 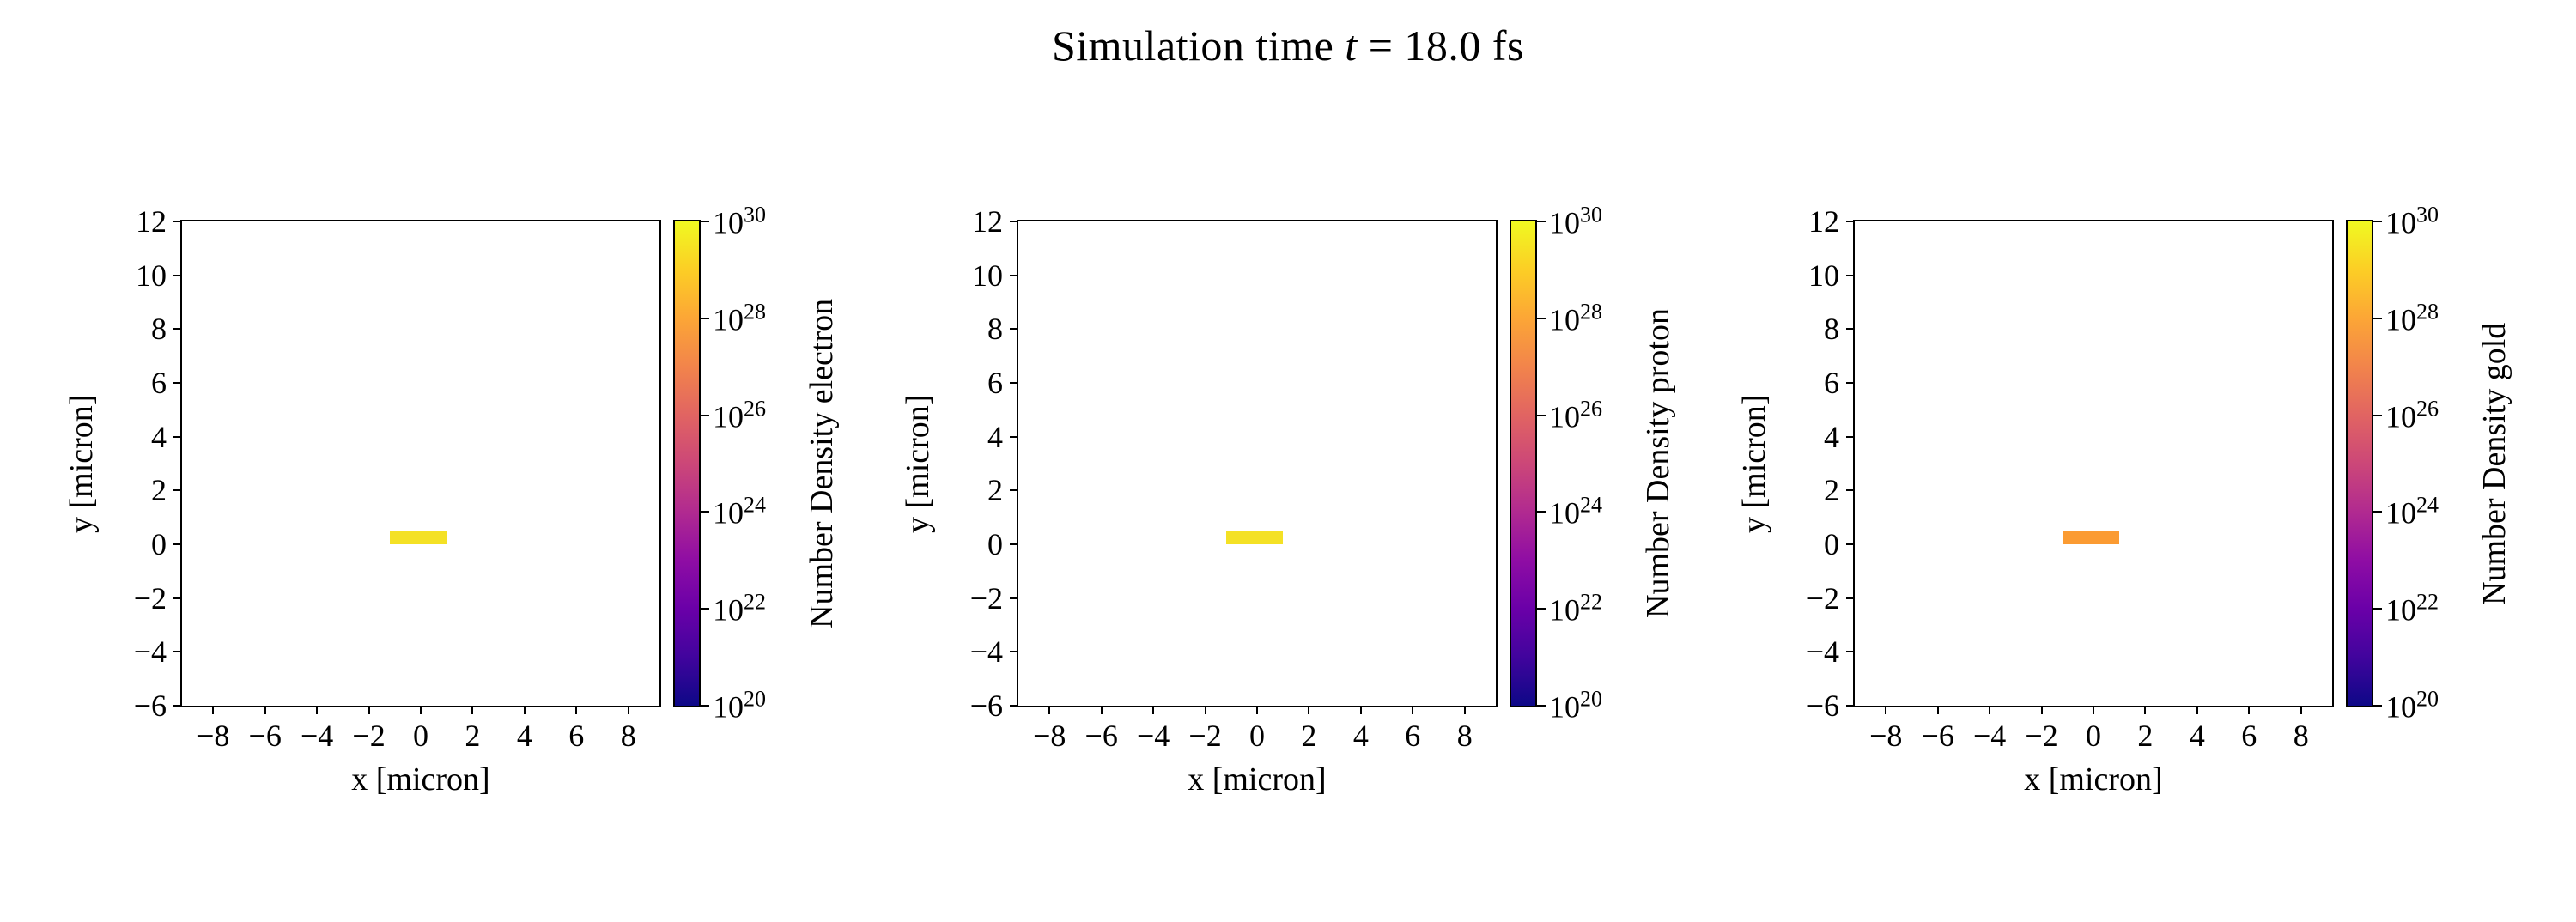 I want to click on x-tick-label: 2, so click(x=2145, y=736).